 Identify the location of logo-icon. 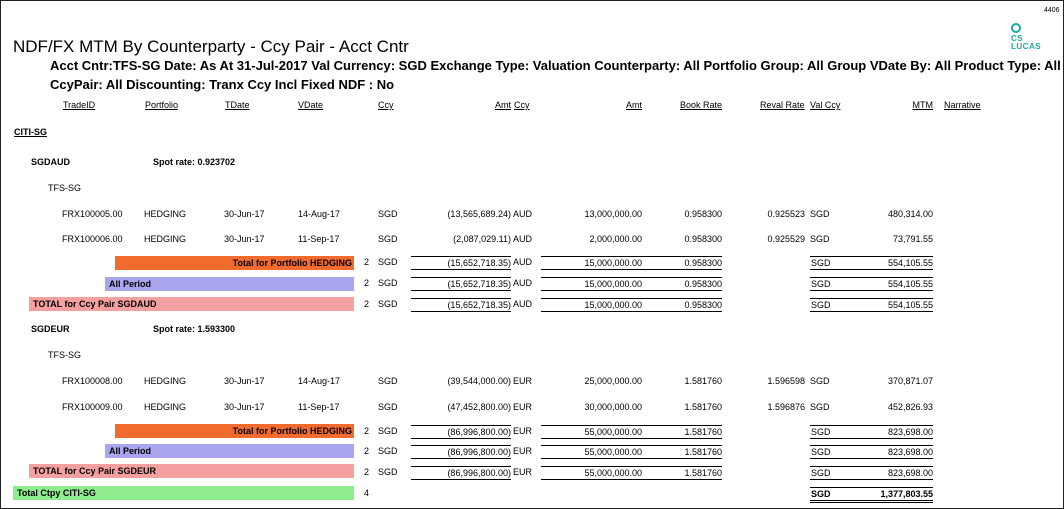
(1016, 28).